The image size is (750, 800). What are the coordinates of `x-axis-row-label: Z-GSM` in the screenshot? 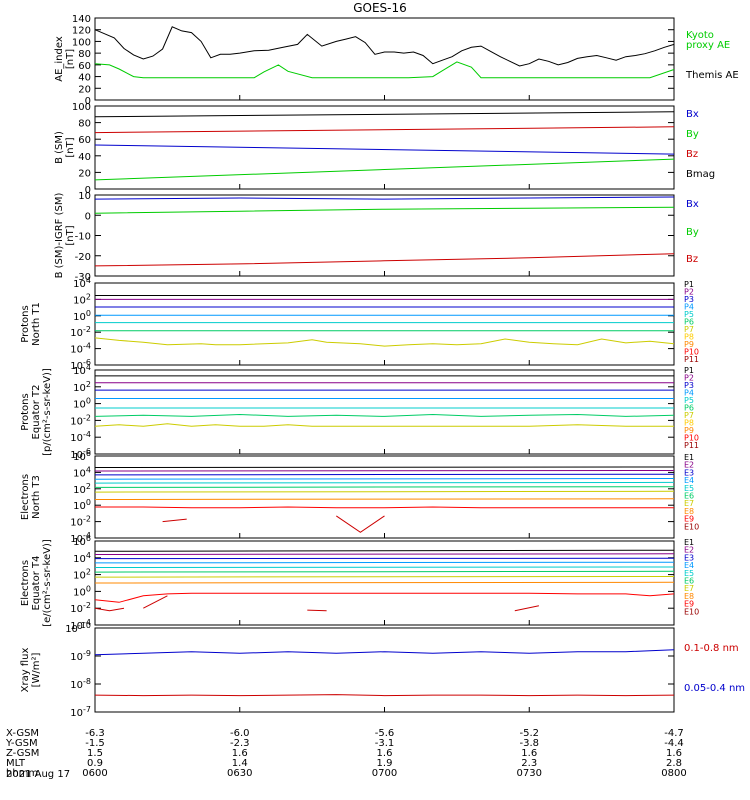 It's located at (22, 753).